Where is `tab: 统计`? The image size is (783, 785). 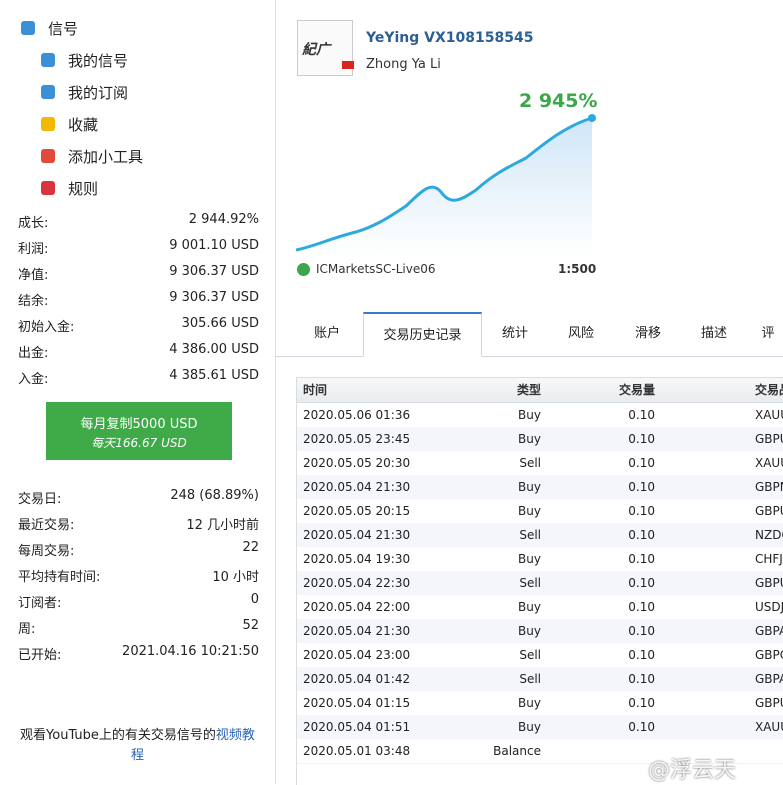
tab: 统计 is located at coordinates (514, 333).